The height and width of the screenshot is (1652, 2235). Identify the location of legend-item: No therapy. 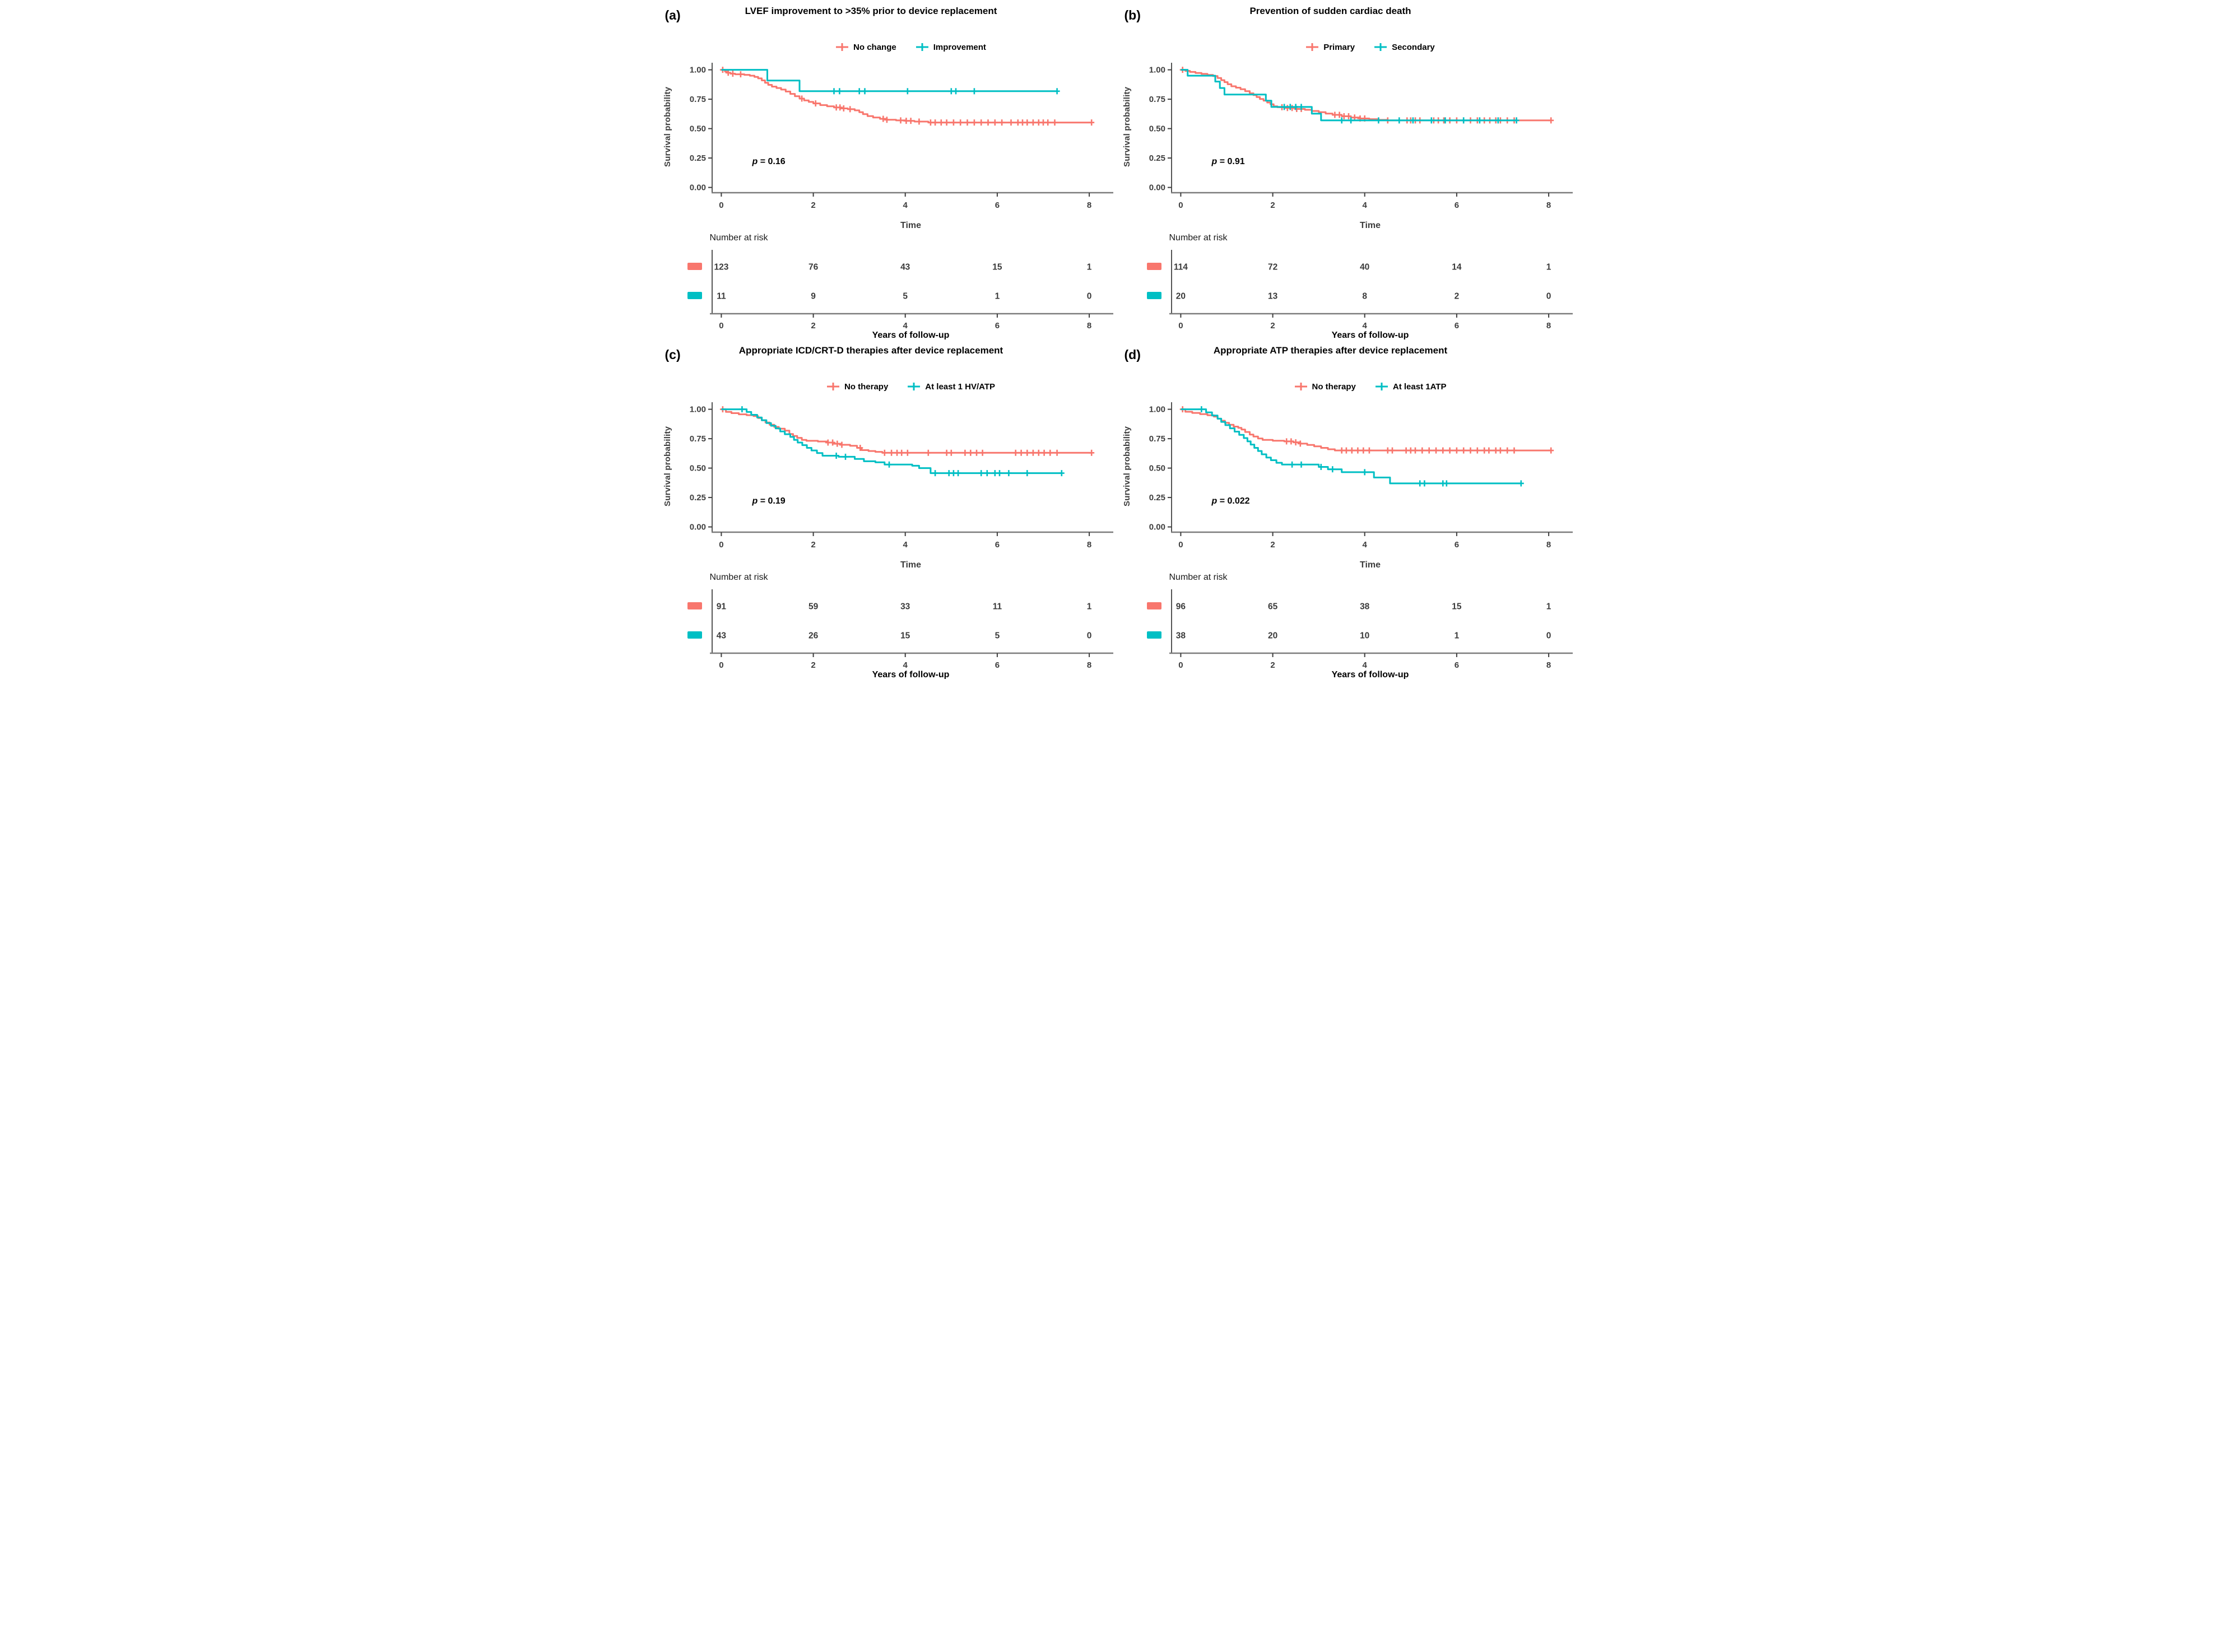
(1325, 387).